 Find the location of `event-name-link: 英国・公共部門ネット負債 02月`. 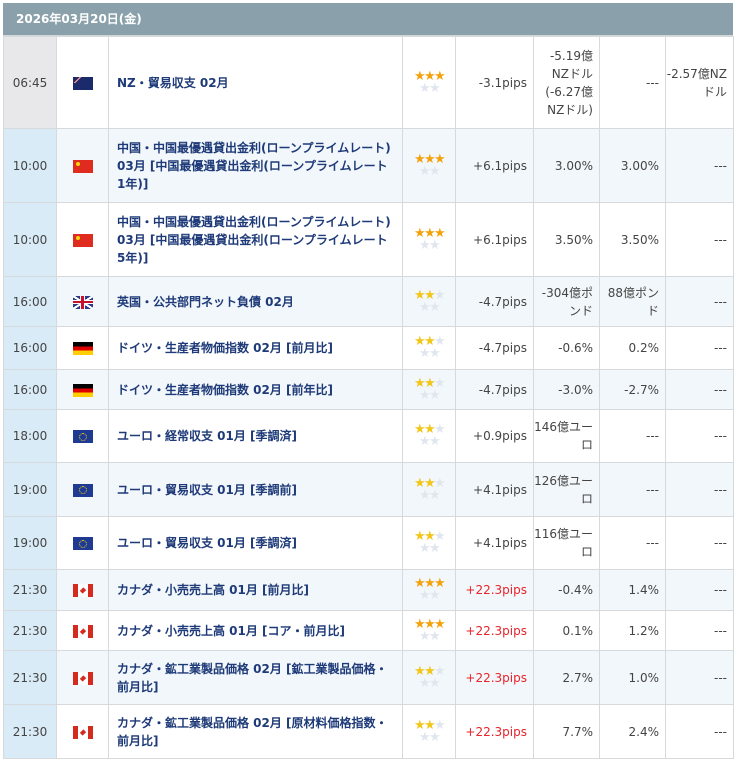

event-name-link: 英国・公共部門ネット負債 02月 is located at coordinates (255, 301).